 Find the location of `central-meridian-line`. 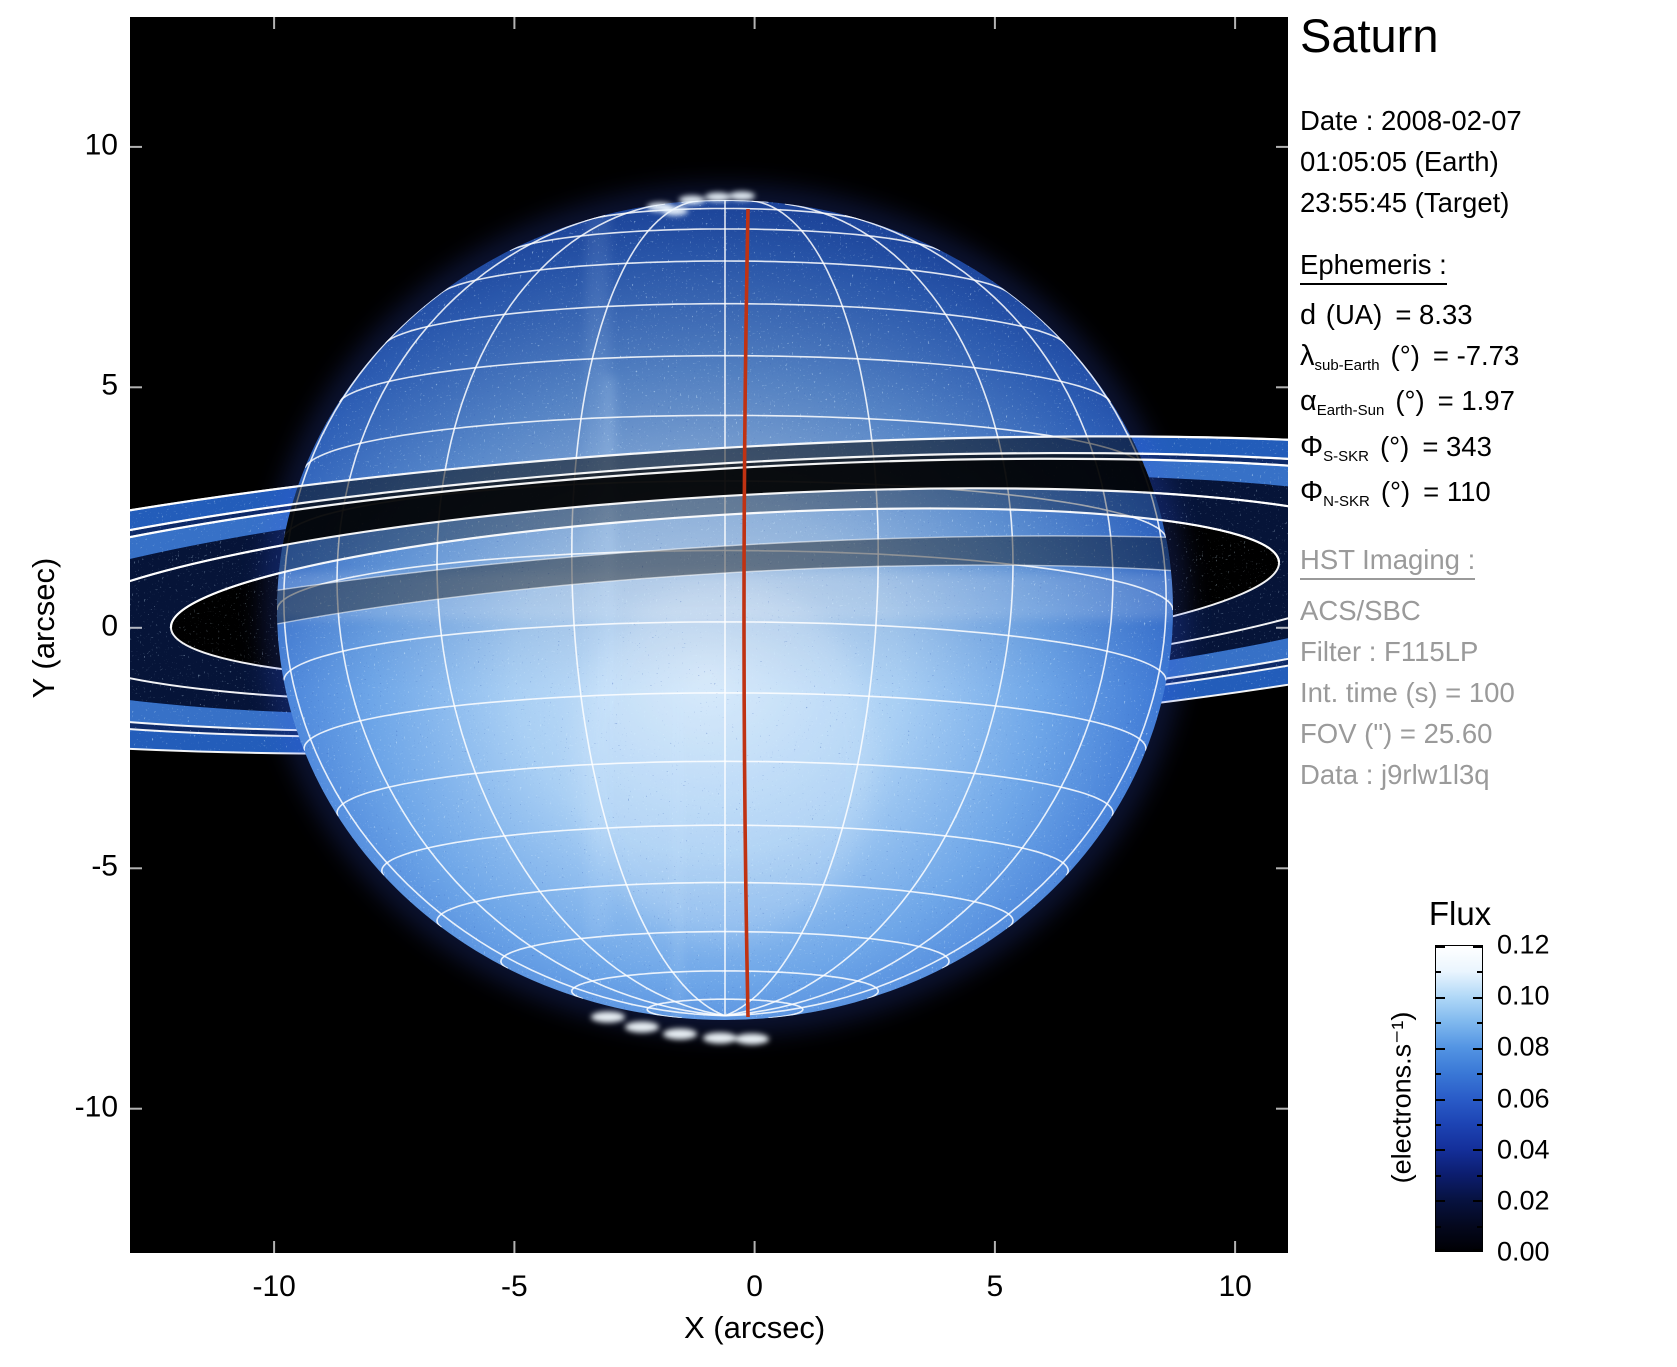

central-meridian-line is located at coordinates (746, 613).